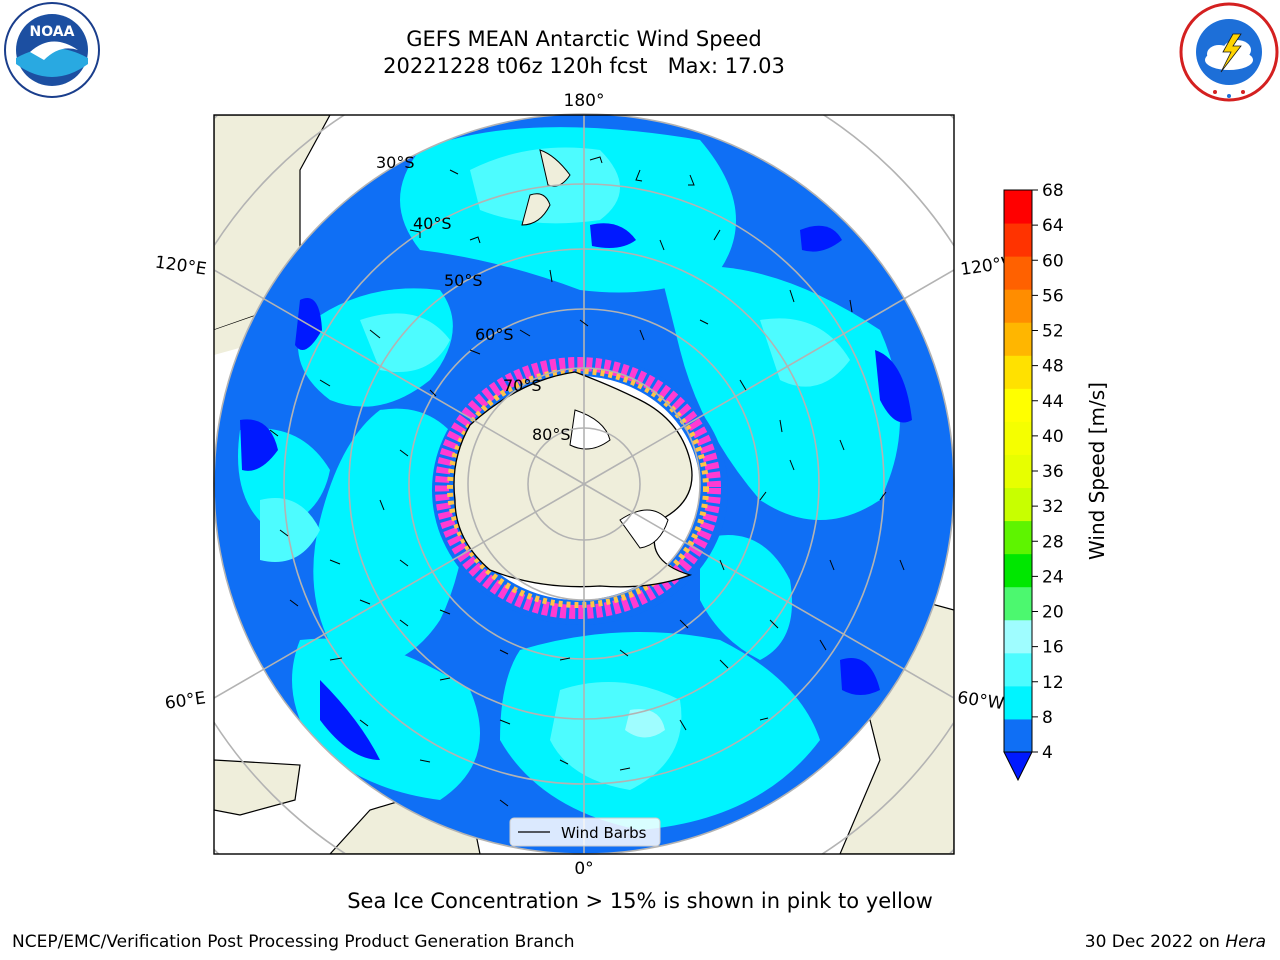 This screenshot has width=1280, height=960. What do you see at coordinates (584, 101) in the screenshot?
I see `lon-label-top: 180°` at bounding box center [584, 101].